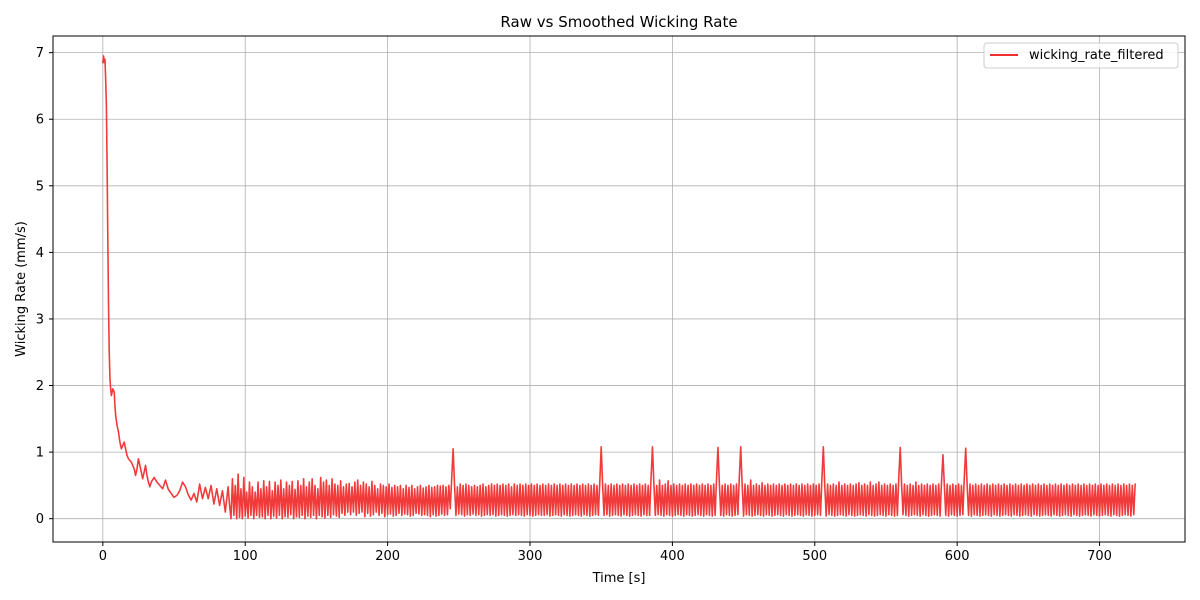  What do you see at coordinates (40, 319) in the screenshot?
I see `y-tick-label: 3` at bounding box center [40, 319].